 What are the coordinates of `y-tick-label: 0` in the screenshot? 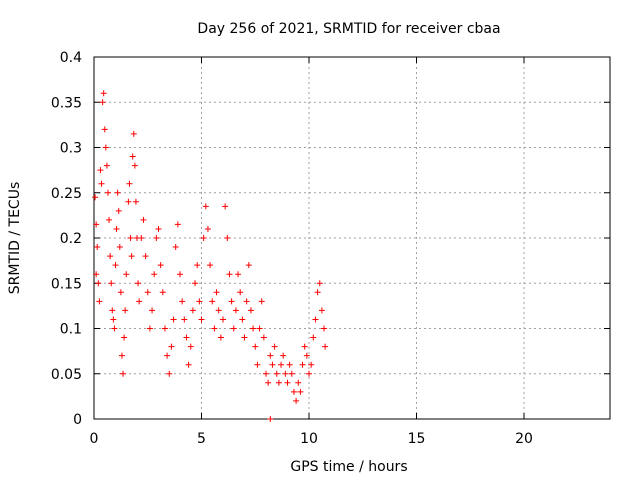 It's located at (77, 420).